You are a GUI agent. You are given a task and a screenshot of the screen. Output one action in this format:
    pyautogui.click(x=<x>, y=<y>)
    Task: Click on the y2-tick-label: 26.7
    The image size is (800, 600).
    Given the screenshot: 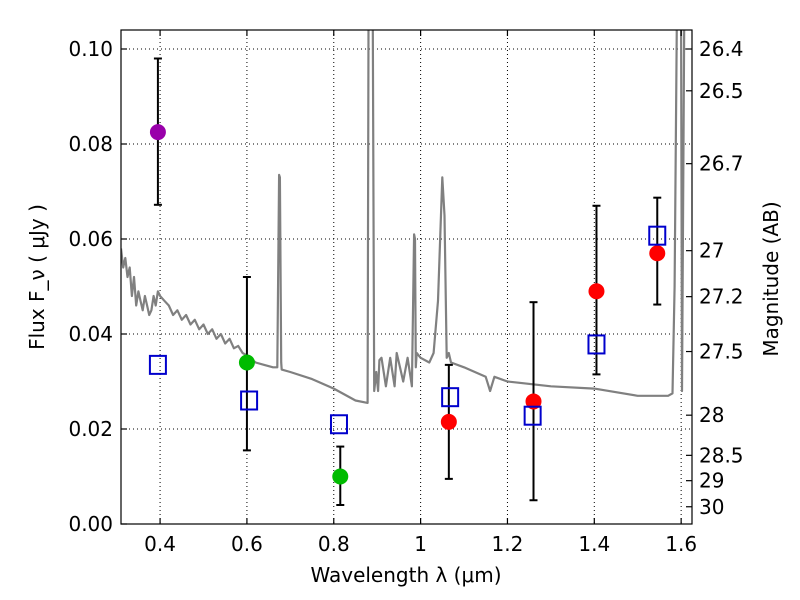 What is the action you would take?
    pyautogui.click(x=721, y=164)
    